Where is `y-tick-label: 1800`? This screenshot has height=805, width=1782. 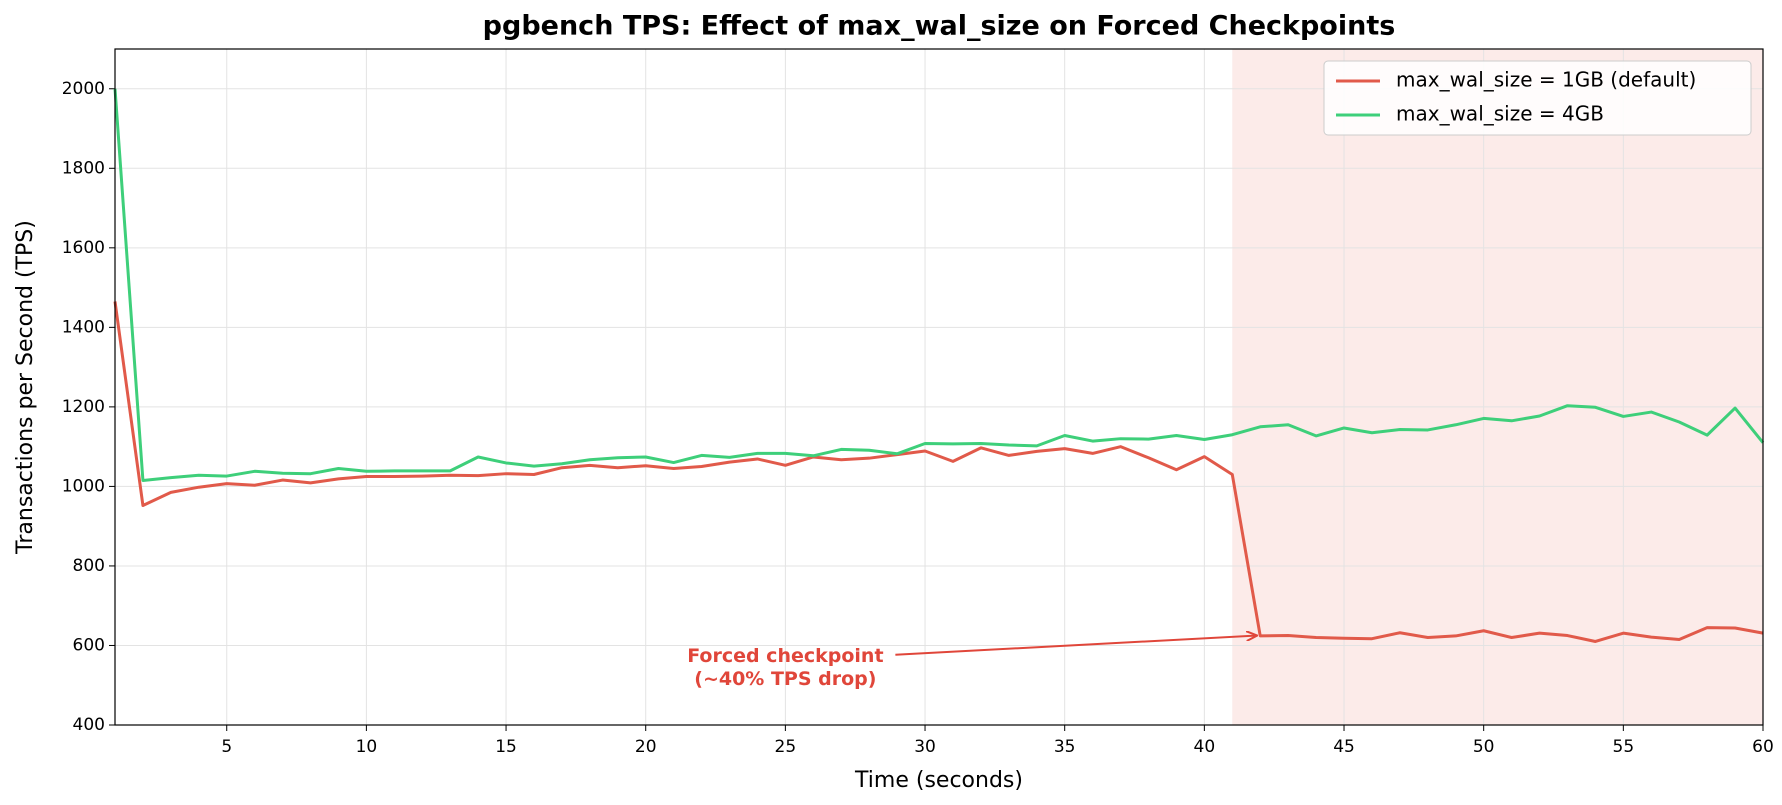 y-tick-label: 1800 is located at coordinates (83, 168).